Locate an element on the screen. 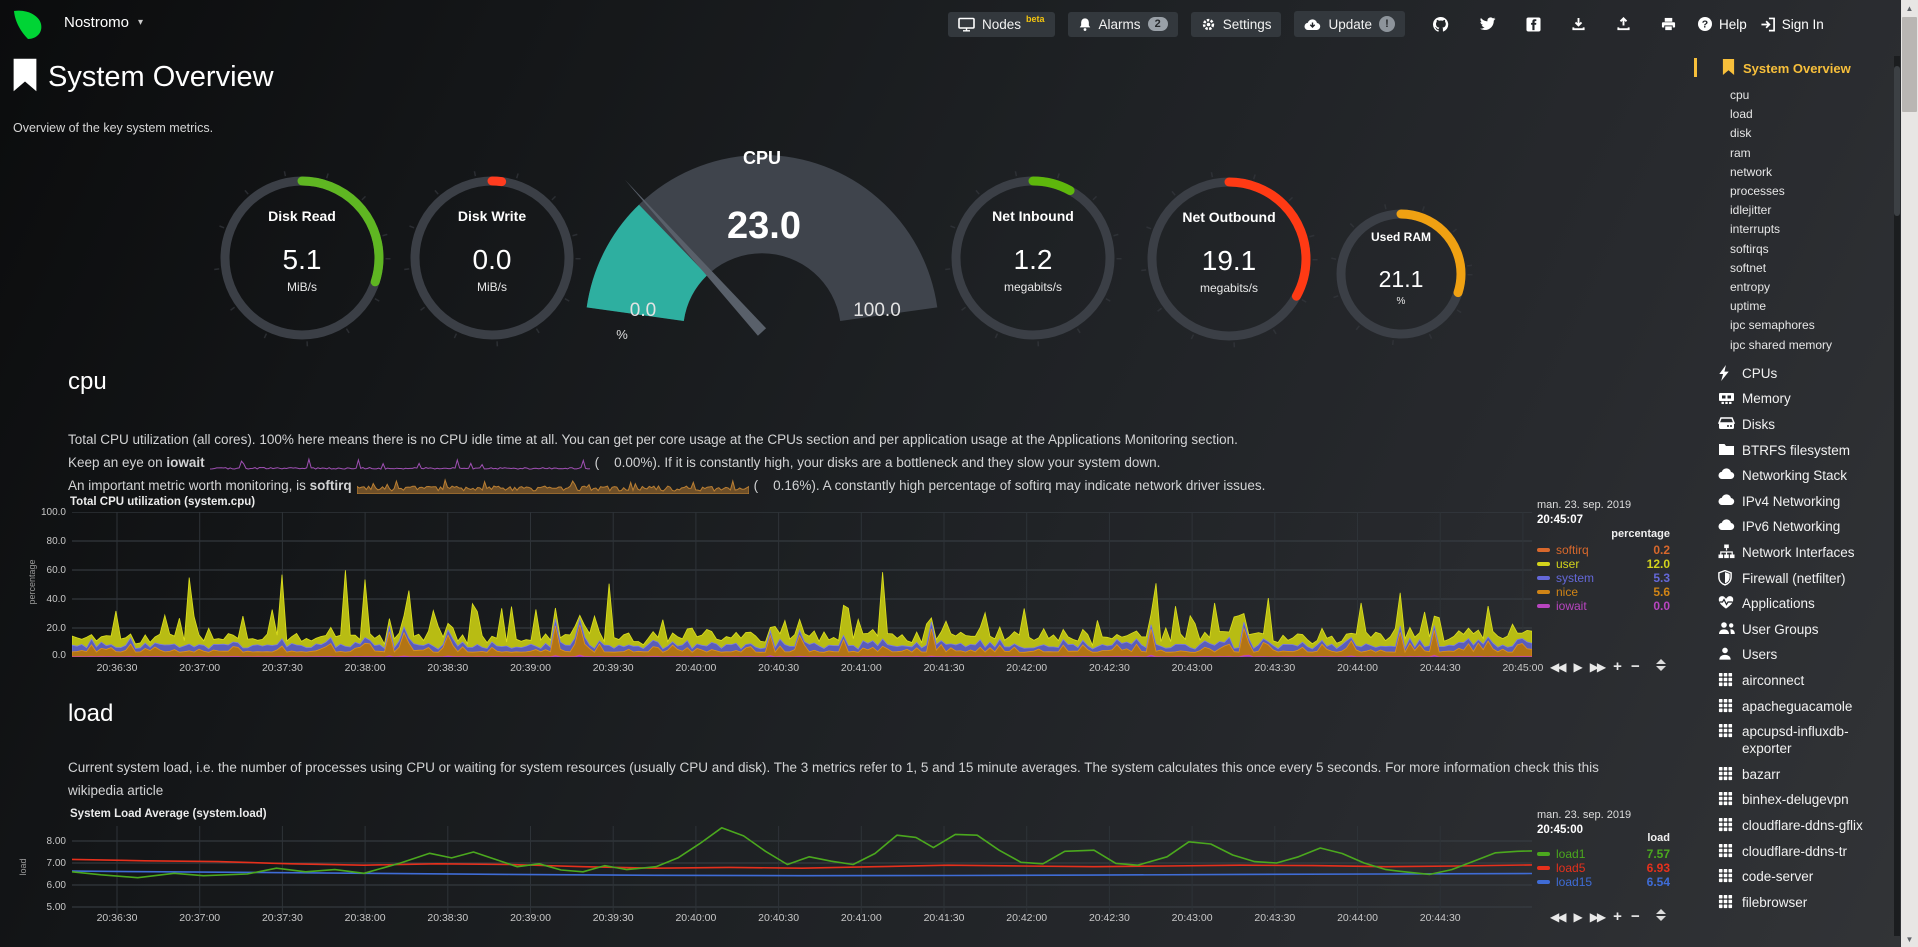  legend-row-user: user 12.0 is located at coordinates (1603, 564).